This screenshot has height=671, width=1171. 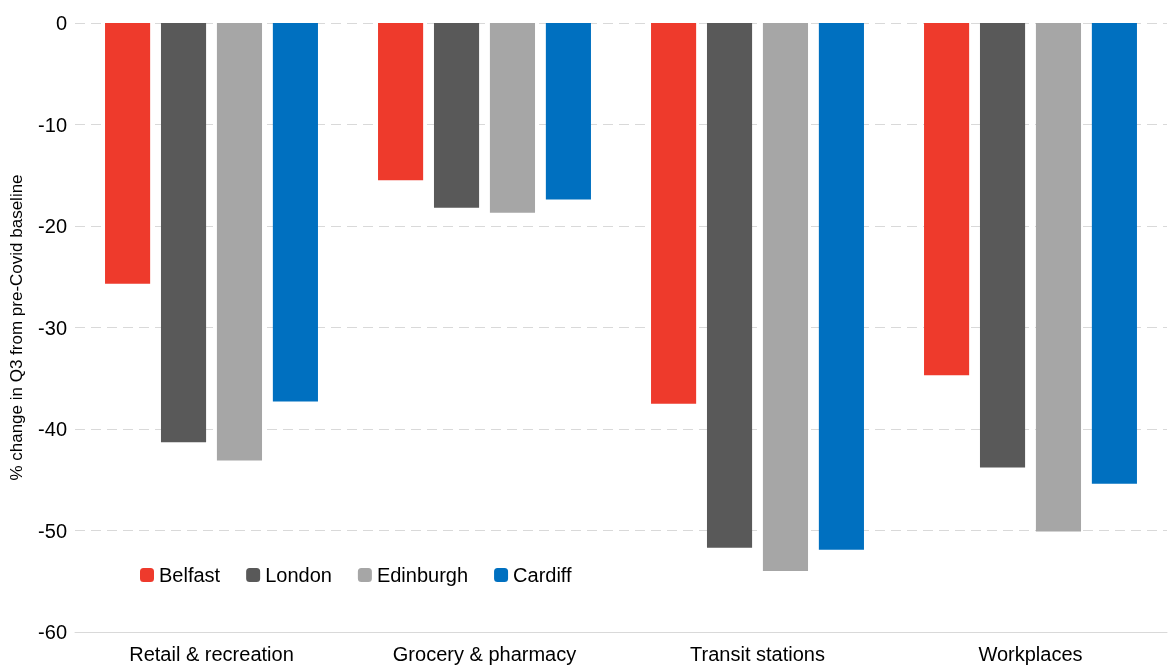 What do you see at coordinates (543, 575) in the screenshot?
I see `legend-label: Cardiff` at bounding box center [543, 575].